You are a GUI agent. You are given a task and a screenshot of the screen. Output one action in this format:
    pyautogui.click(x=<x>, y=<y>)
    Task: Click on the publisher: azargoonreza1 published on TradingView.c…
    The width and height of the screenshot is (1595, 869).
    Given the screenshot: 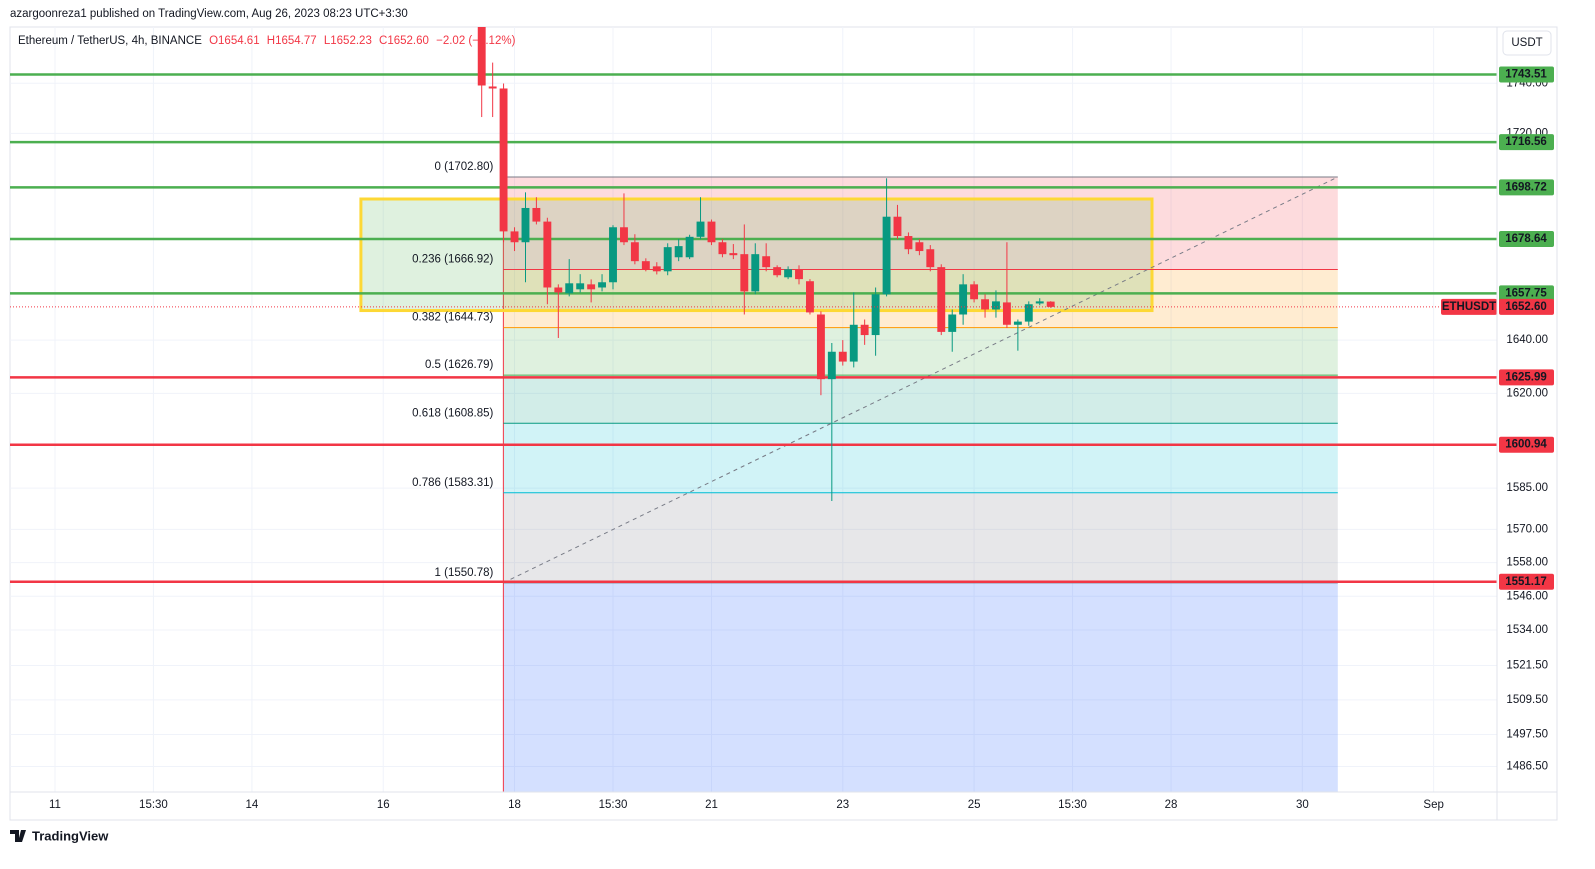 What is the action you would take?
    pyautogui.click(x=209, y=14)
    